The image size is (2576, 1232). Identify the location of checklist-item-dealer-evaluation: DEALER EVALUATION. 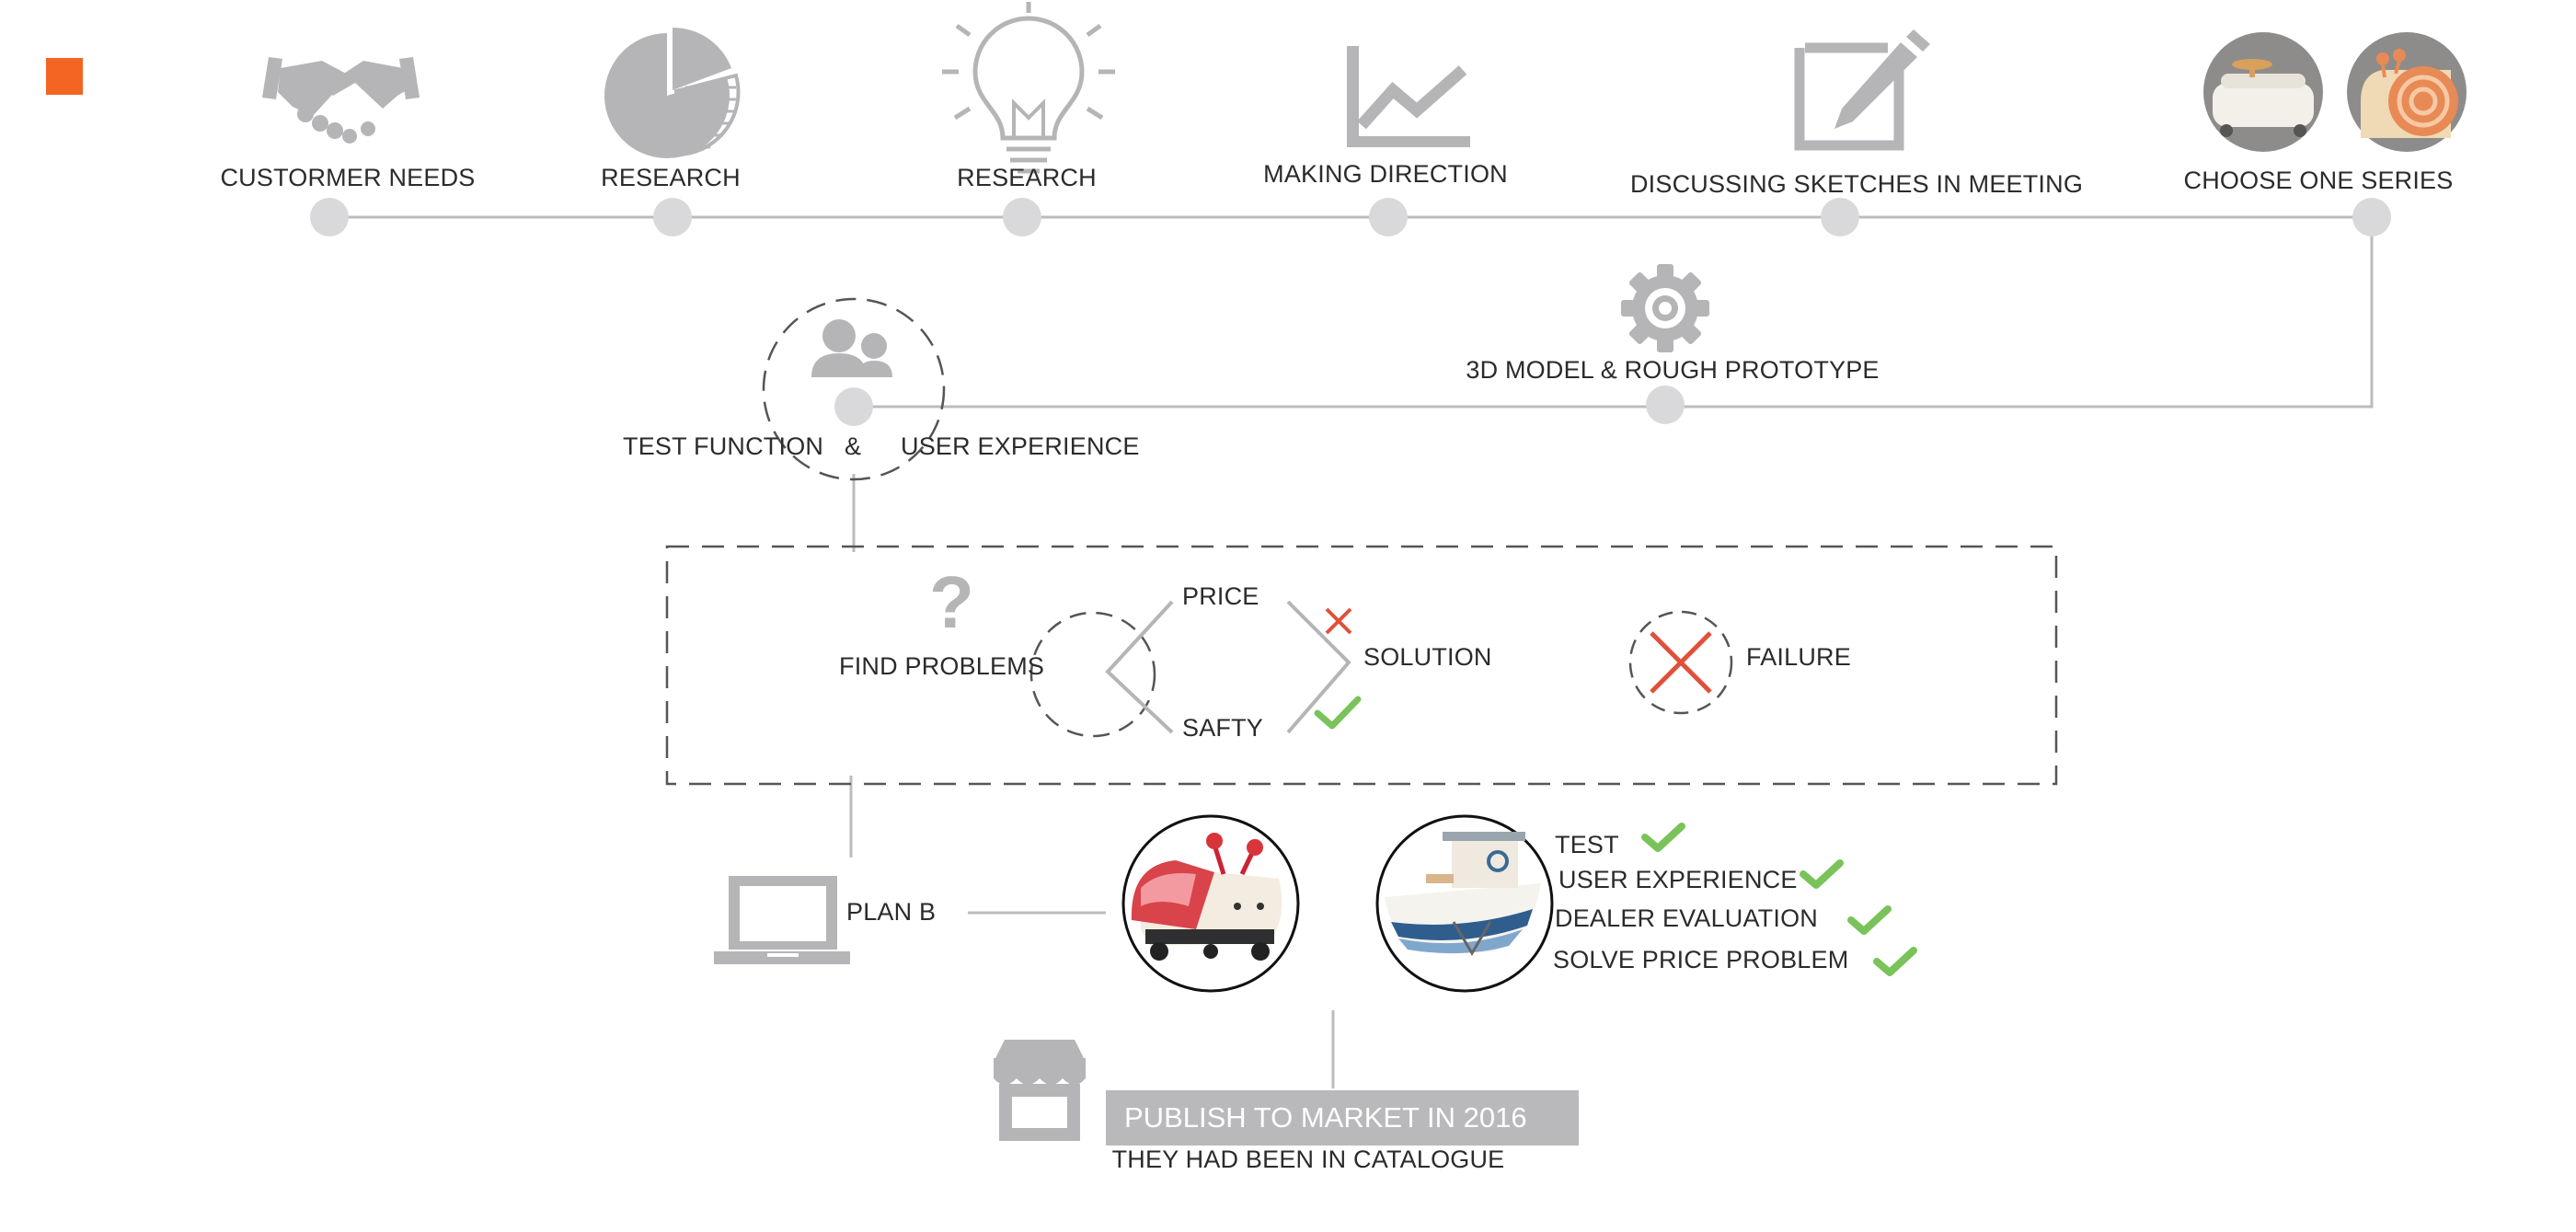
(1686, 918).